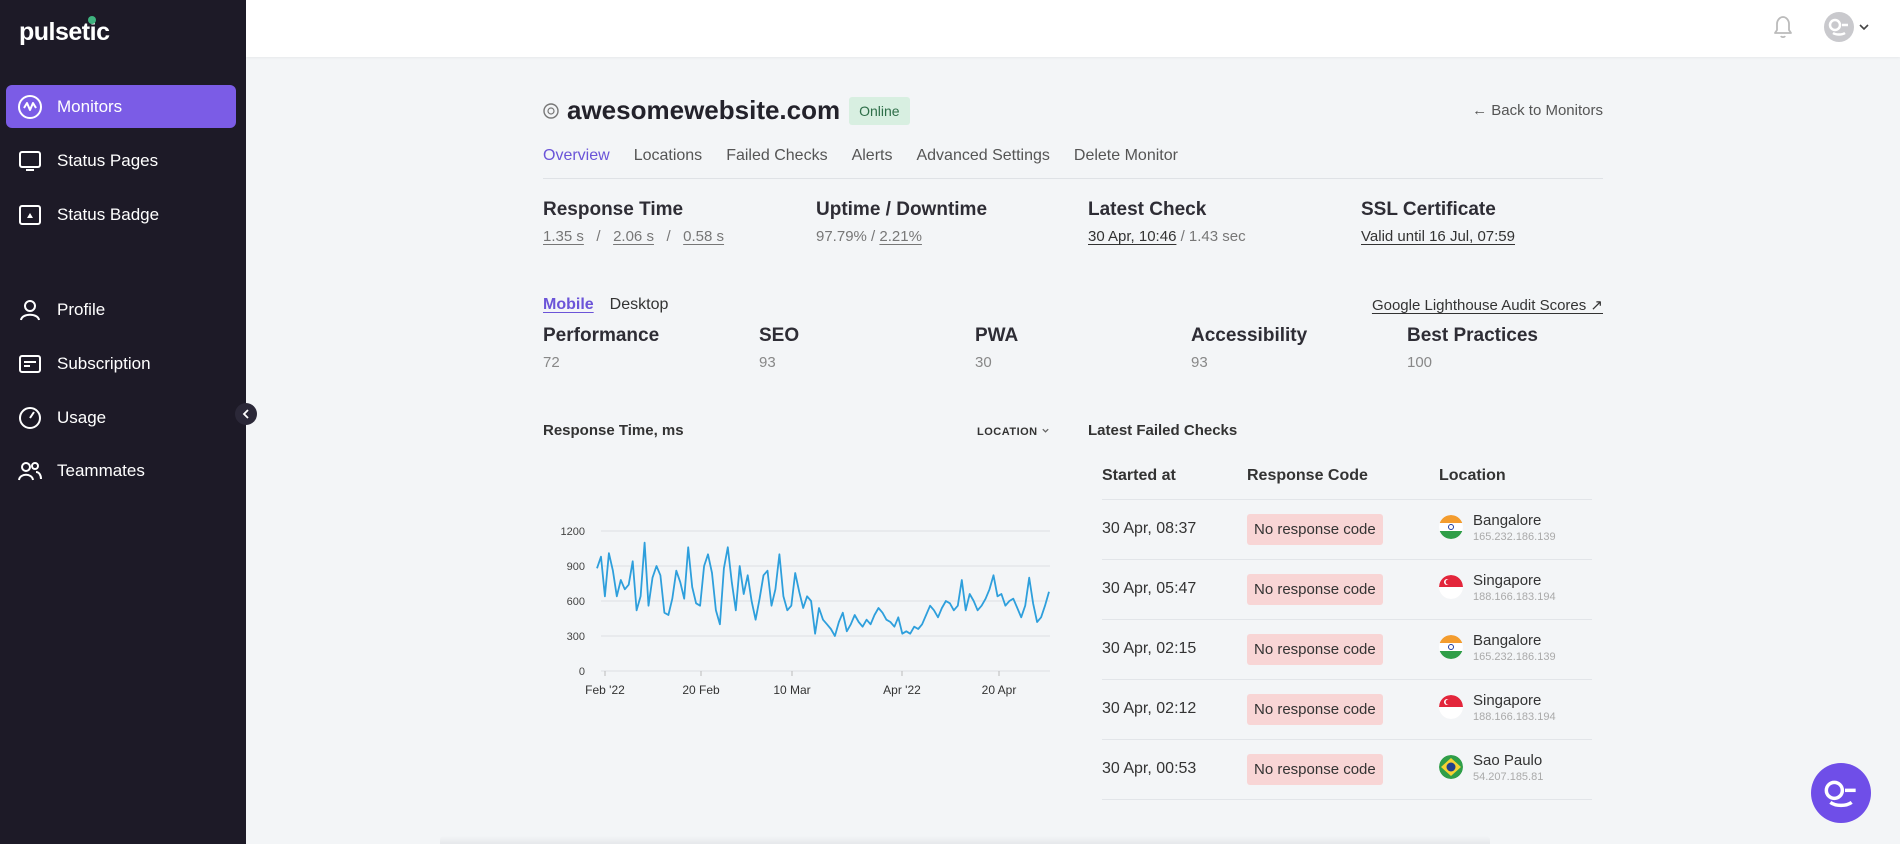 The width and height of the screenshot is (1900, 844). Describe the element at coordinates (1451, 767) in the screenshot. I see `brazil-flag-icon` at that location.